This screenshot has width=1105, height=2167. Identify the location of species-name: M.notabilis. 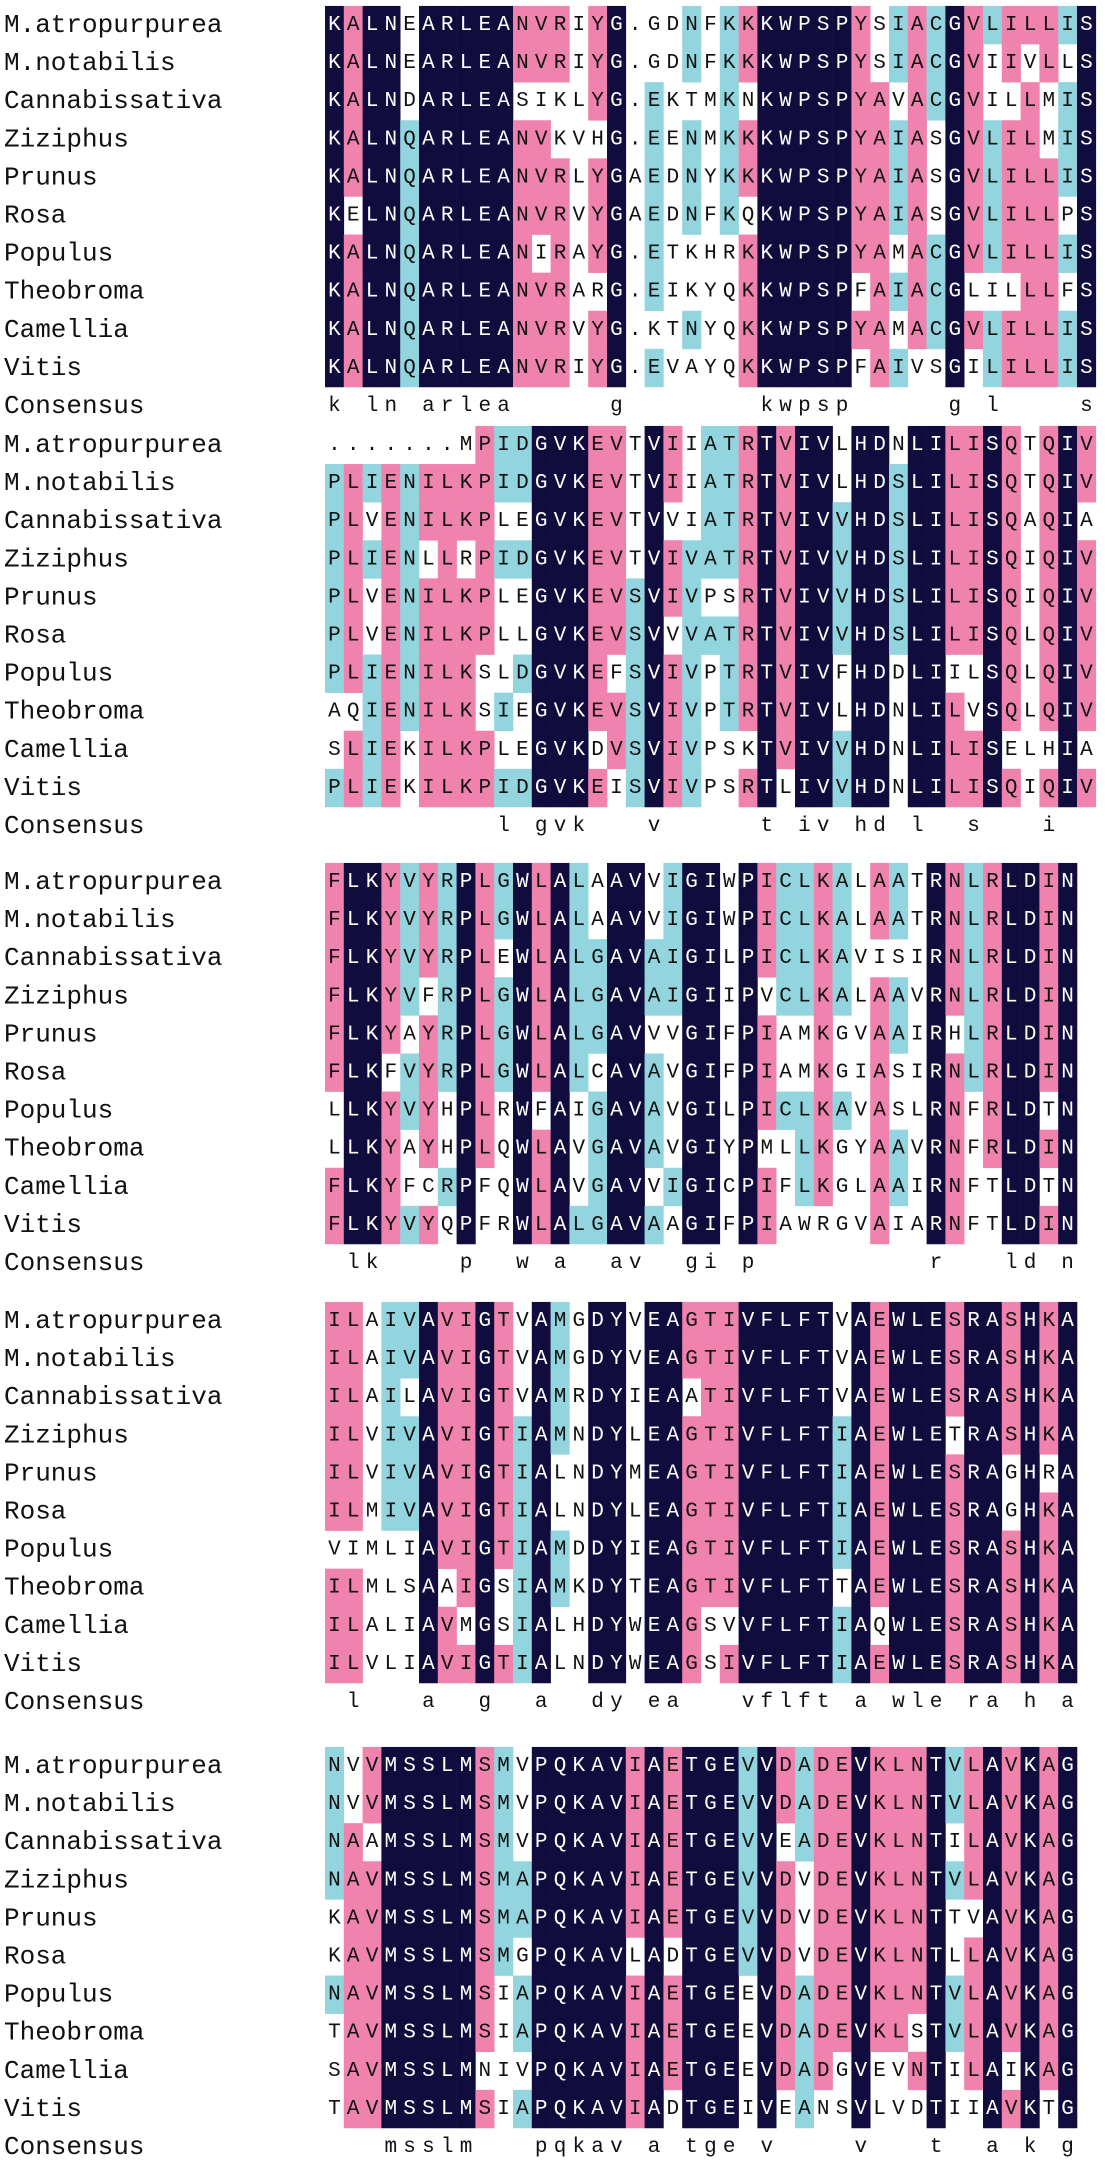
(90, 483).